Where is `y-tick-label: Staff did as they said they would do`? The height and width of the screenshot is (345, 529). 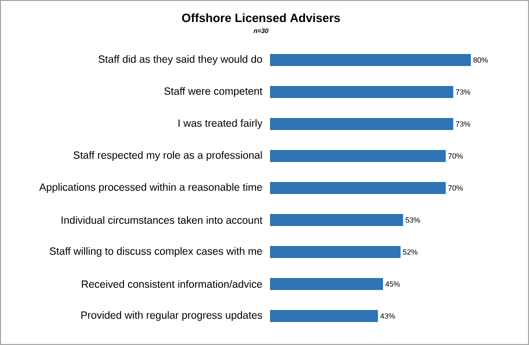
y-tick-label: Staff did as they said they would do is located at coordinates (180, 60).